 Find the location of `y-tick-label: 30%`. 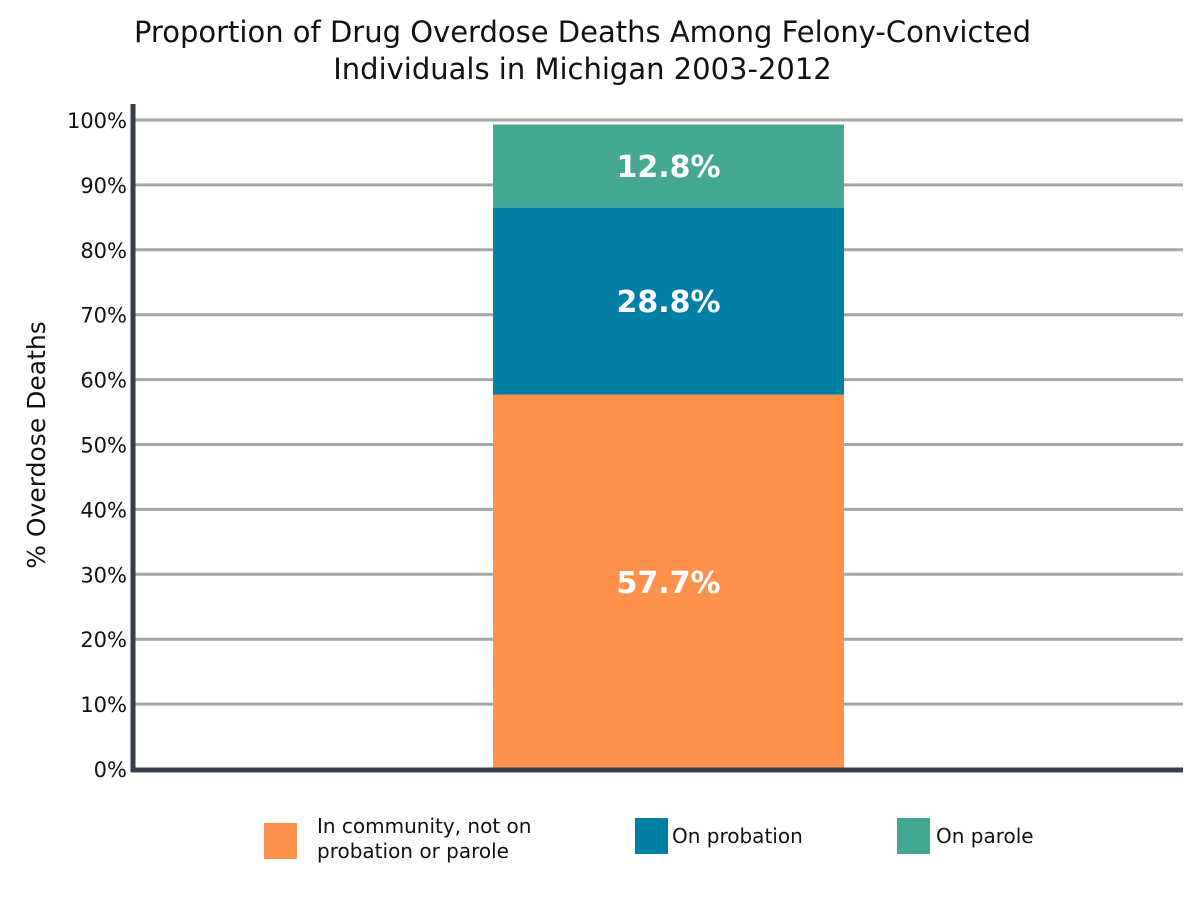

y-tick-label: 30% is located at coordinates (103, 575).